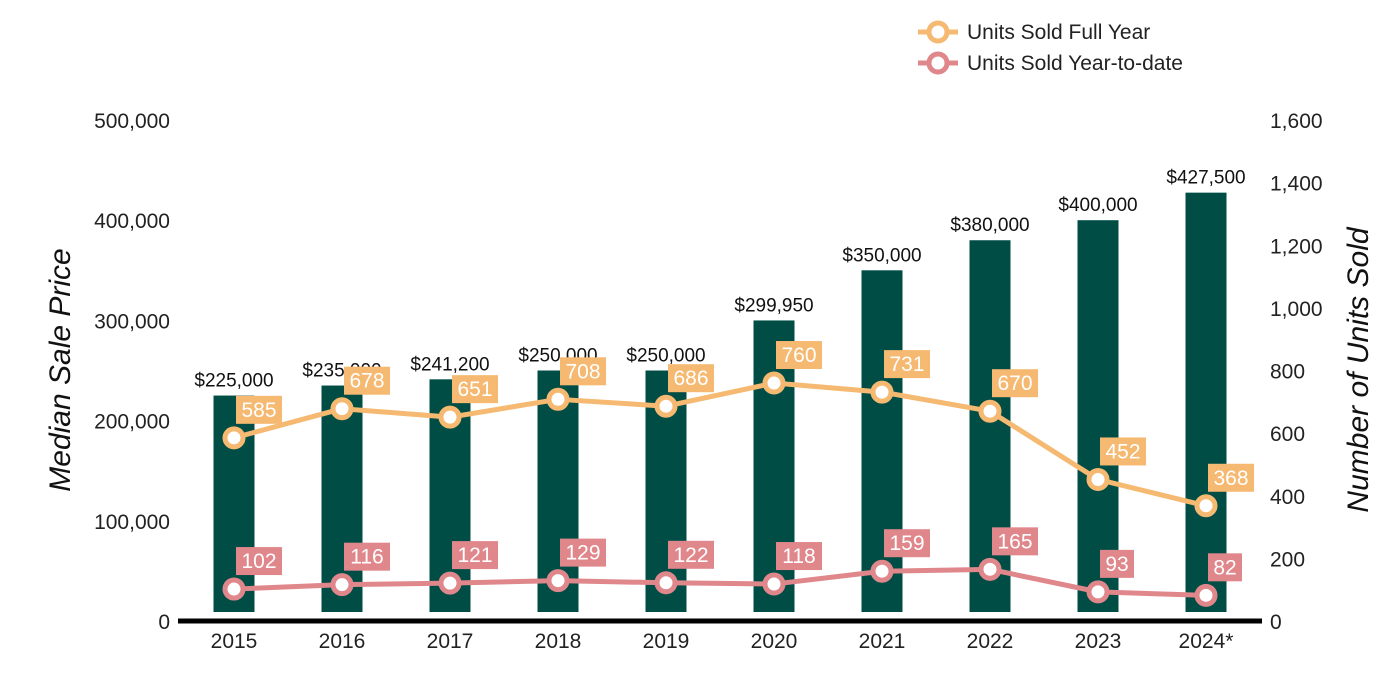 The height and width of the screenshot is (700, 1400). What do you see at coordinates (342, 641) in the screenshot?
I see `x-tick-label: 2016` at bounding box center [342, 641].